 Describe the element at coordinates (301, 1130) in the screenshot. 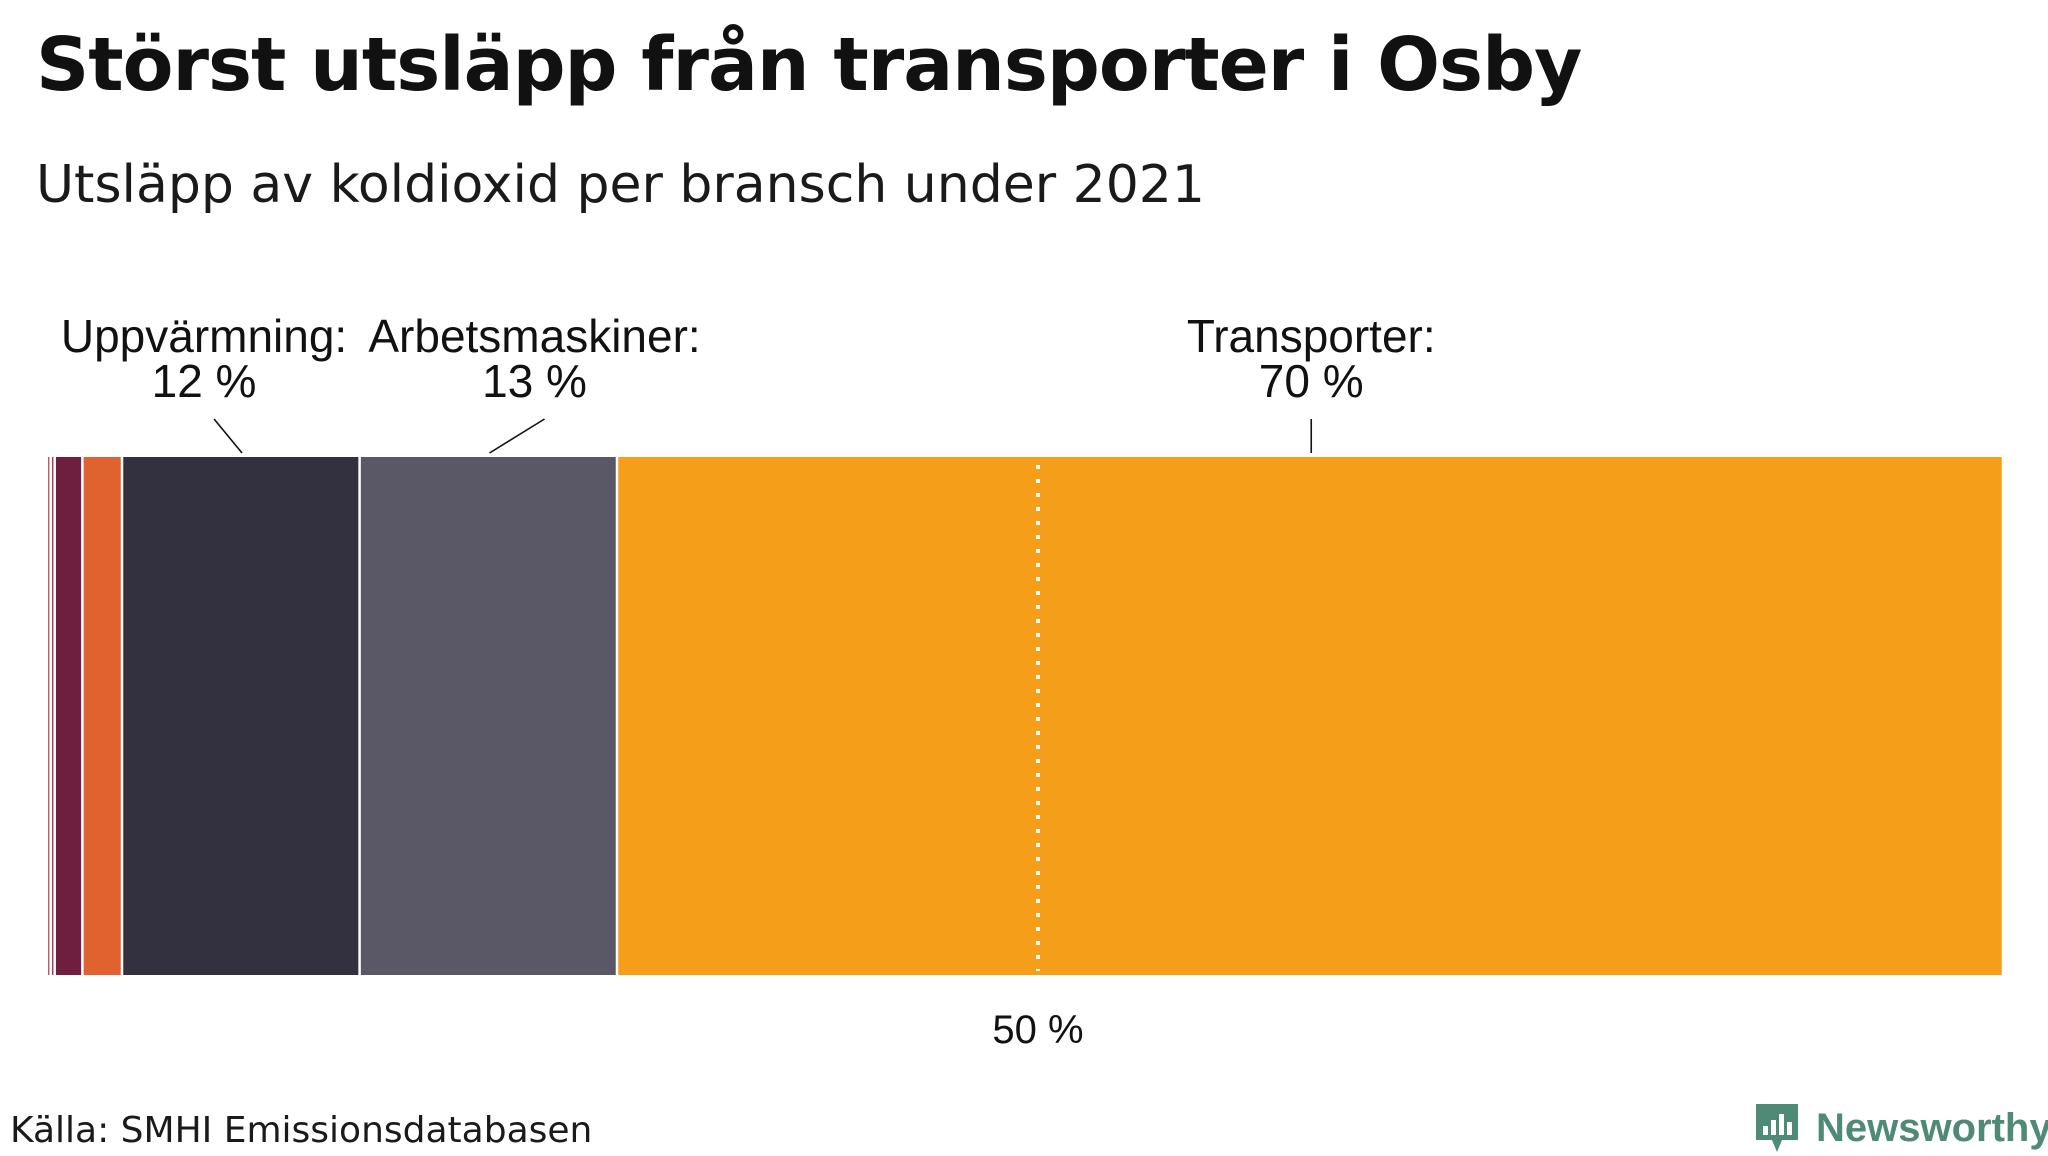

I see `source-note: Källa: SMHI Emissionsdatabasen` at that location.